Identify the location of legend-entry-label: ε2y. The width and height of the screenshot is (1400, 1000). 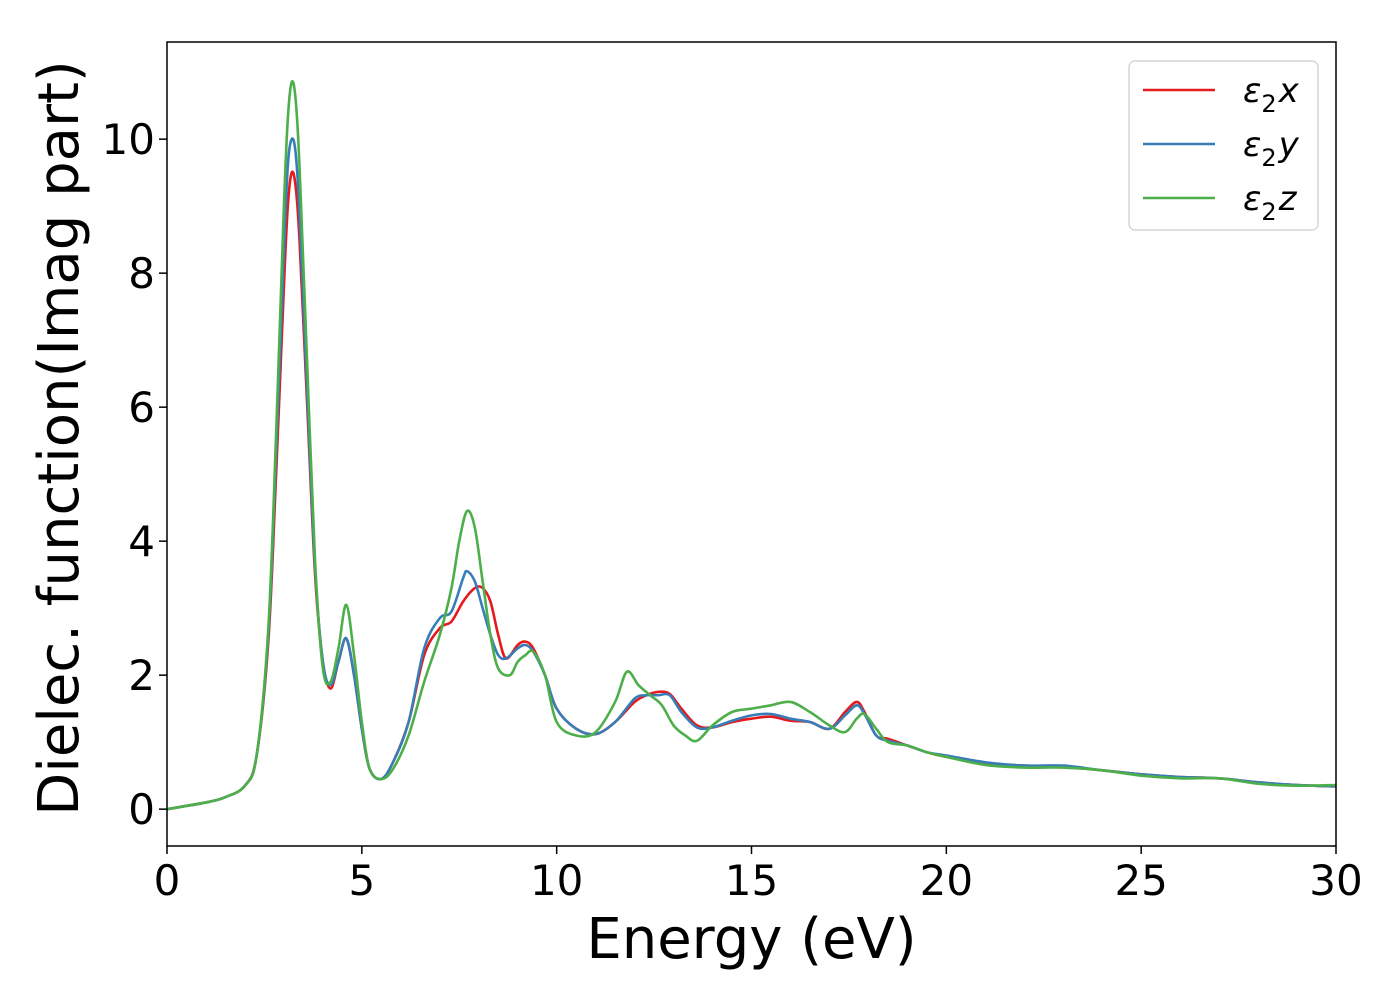
(1271, 148).